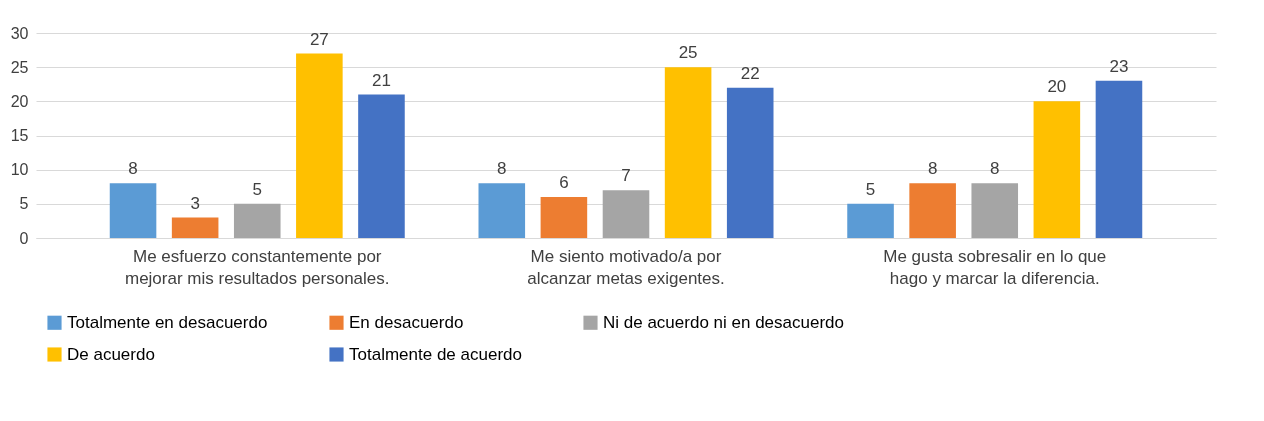  Describe the element at coordinates (406, 322) in the screenshot. I see `legend-label: En desacuerdo` at that location.